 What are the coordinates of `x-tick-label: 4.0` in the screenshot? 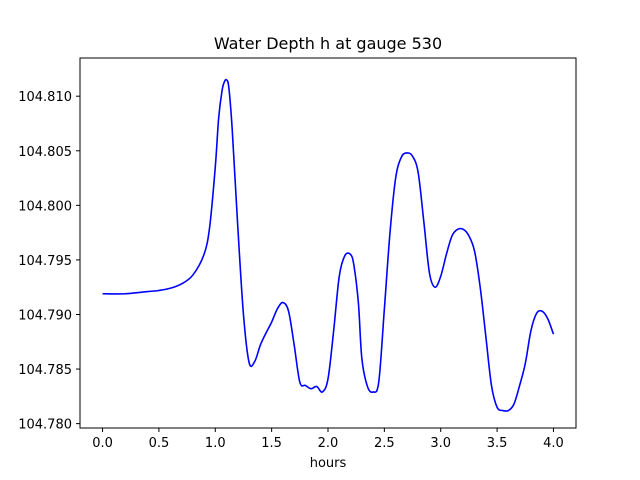 It's located at (553, 443).